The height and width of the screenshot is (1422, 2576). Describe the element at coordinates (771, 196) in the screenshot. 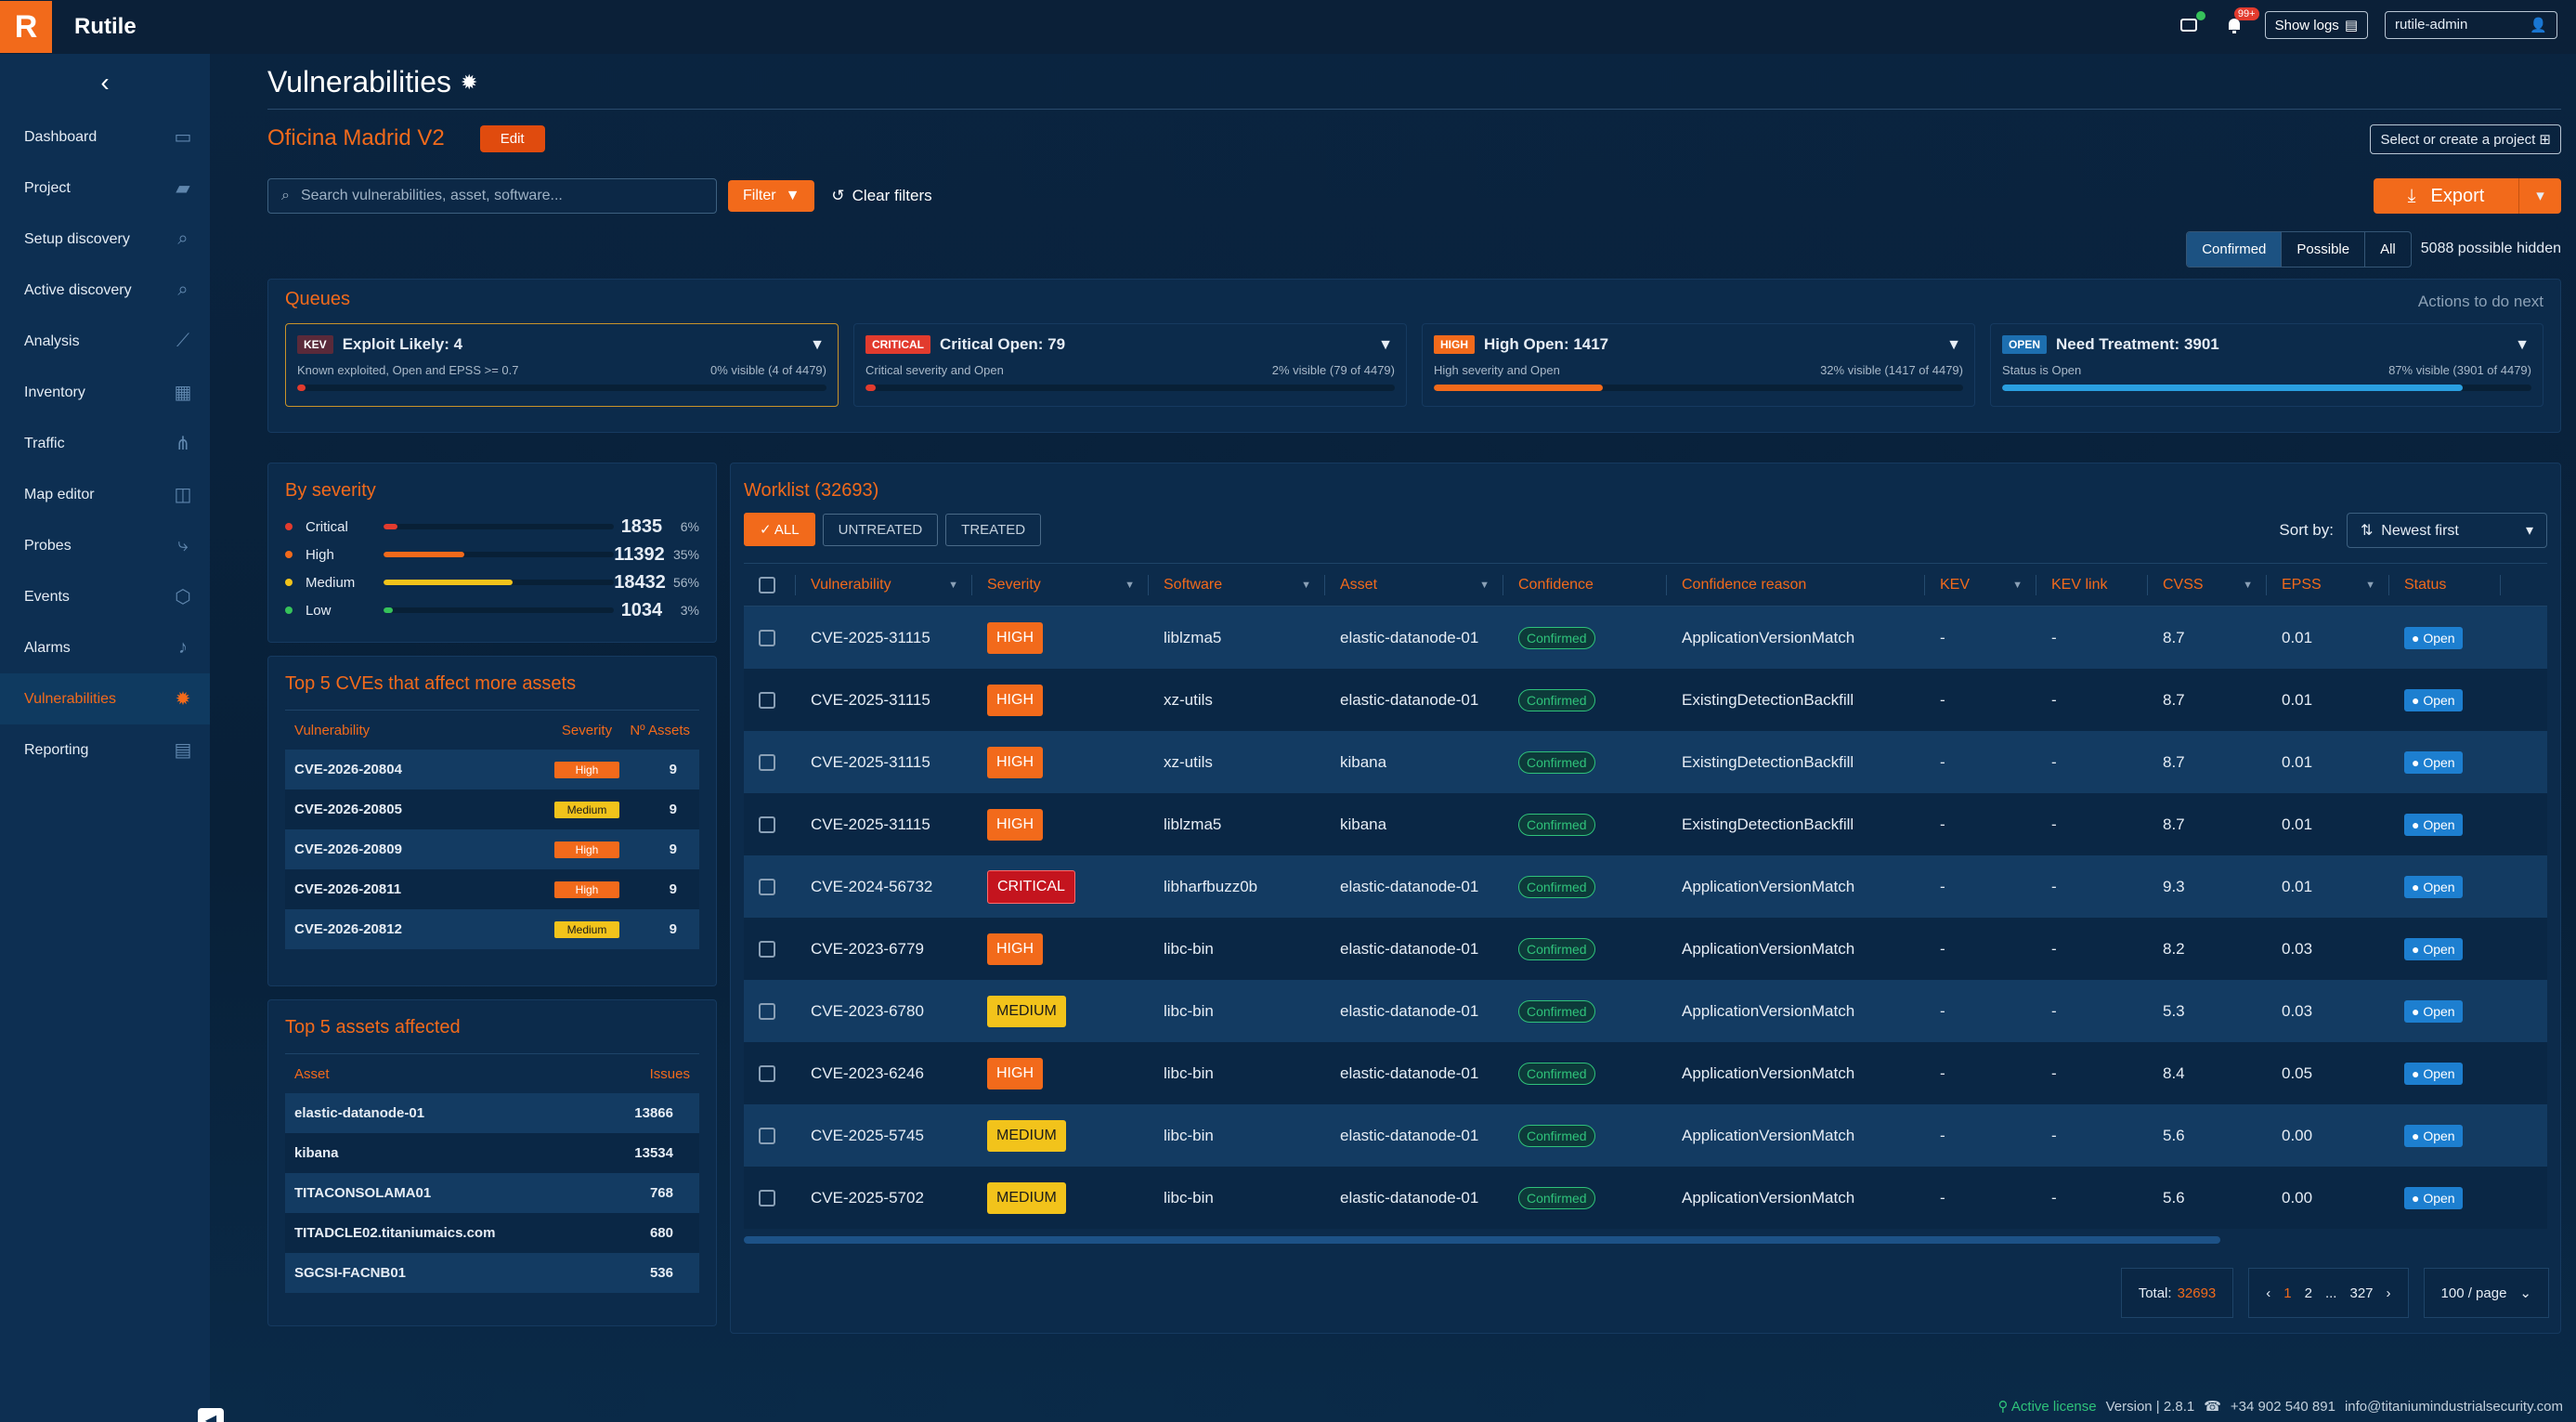

I see `filter-button: Filter ▼` at that location.